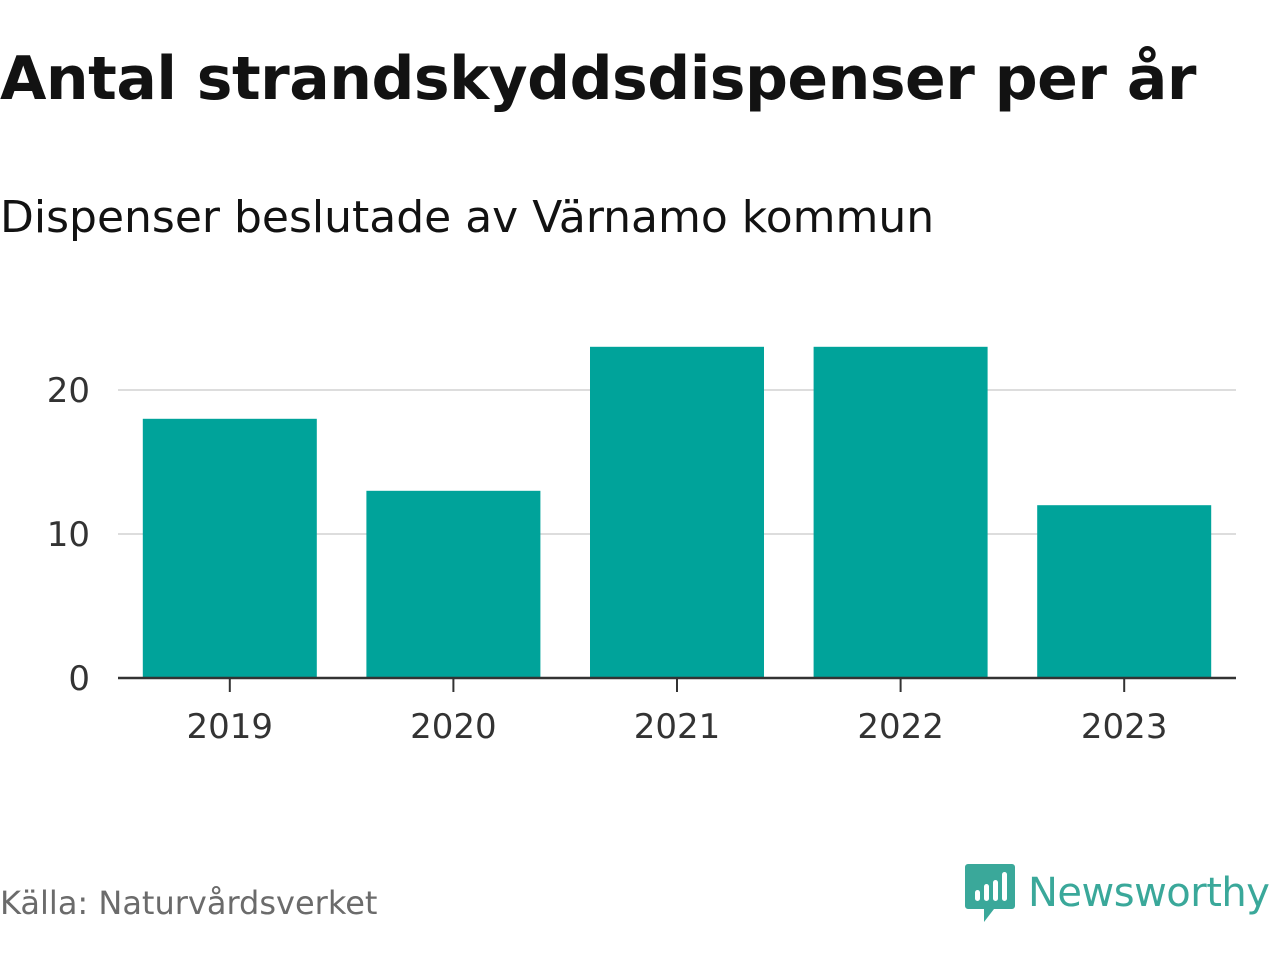 This screenshot has height=960, width=1280. Describe the element at coordinates (79, 679) in the screenshot. I see `y-tick-label: 0` at that location.